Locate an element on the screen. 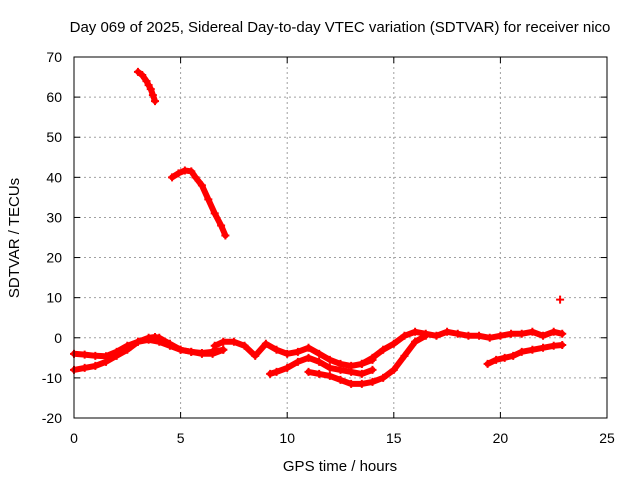 The width and height of the screenshot is (640, 480). series-track-j is located at coordinates (560, 299).